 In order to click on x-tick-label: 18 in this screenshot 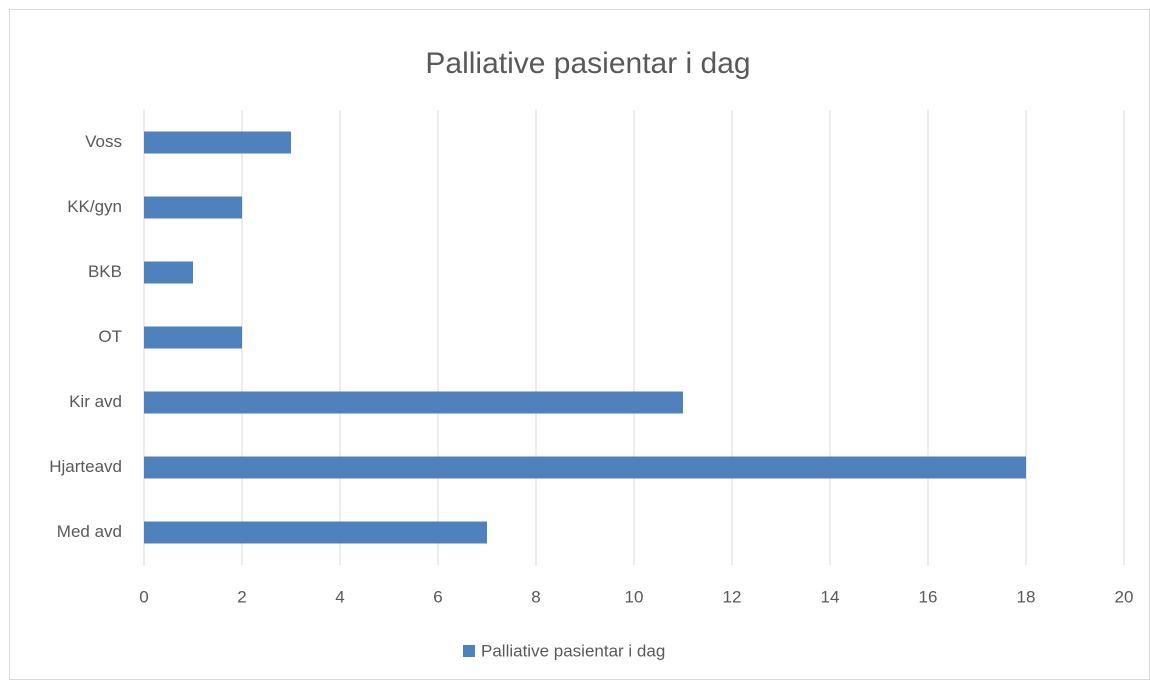, I will do `click(1026, 596)`.